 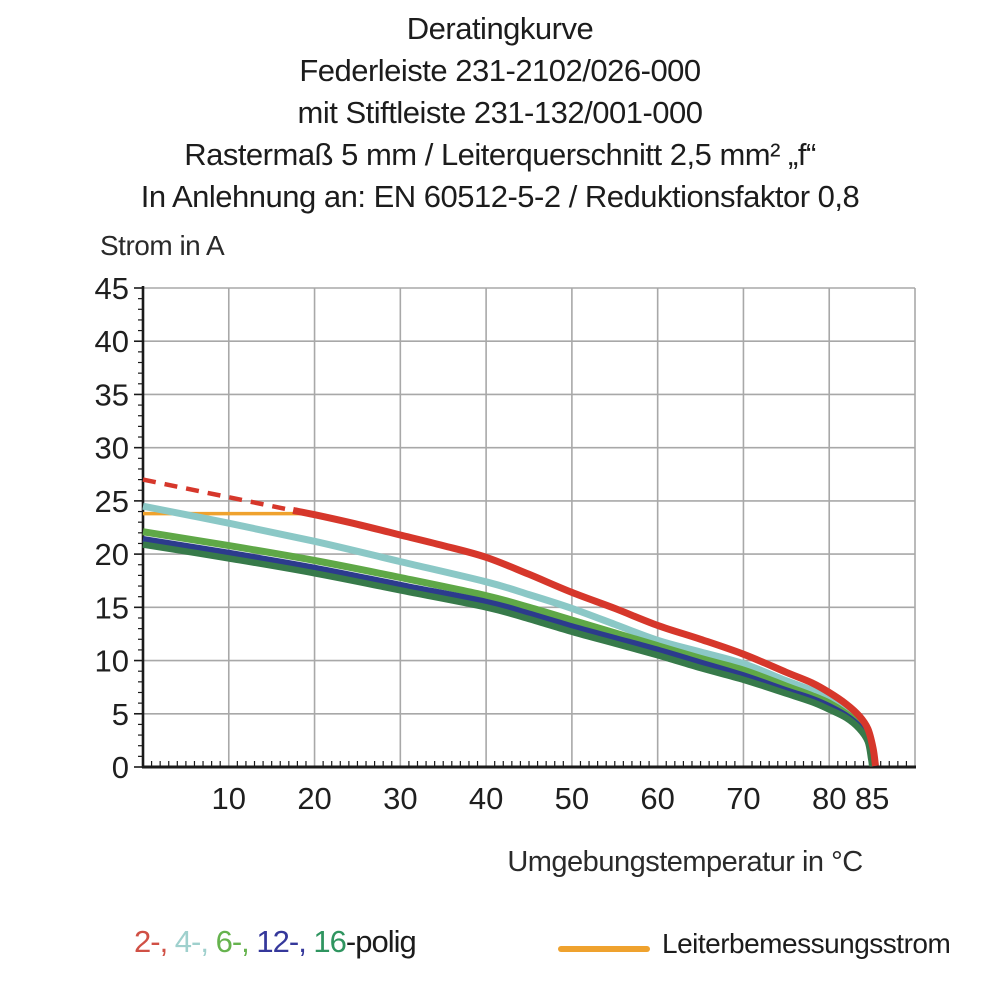 What do you see at coordinates (112, 661) in the screenshot?
I see `y-tick-label: 10` at bounding box center [112, 661].